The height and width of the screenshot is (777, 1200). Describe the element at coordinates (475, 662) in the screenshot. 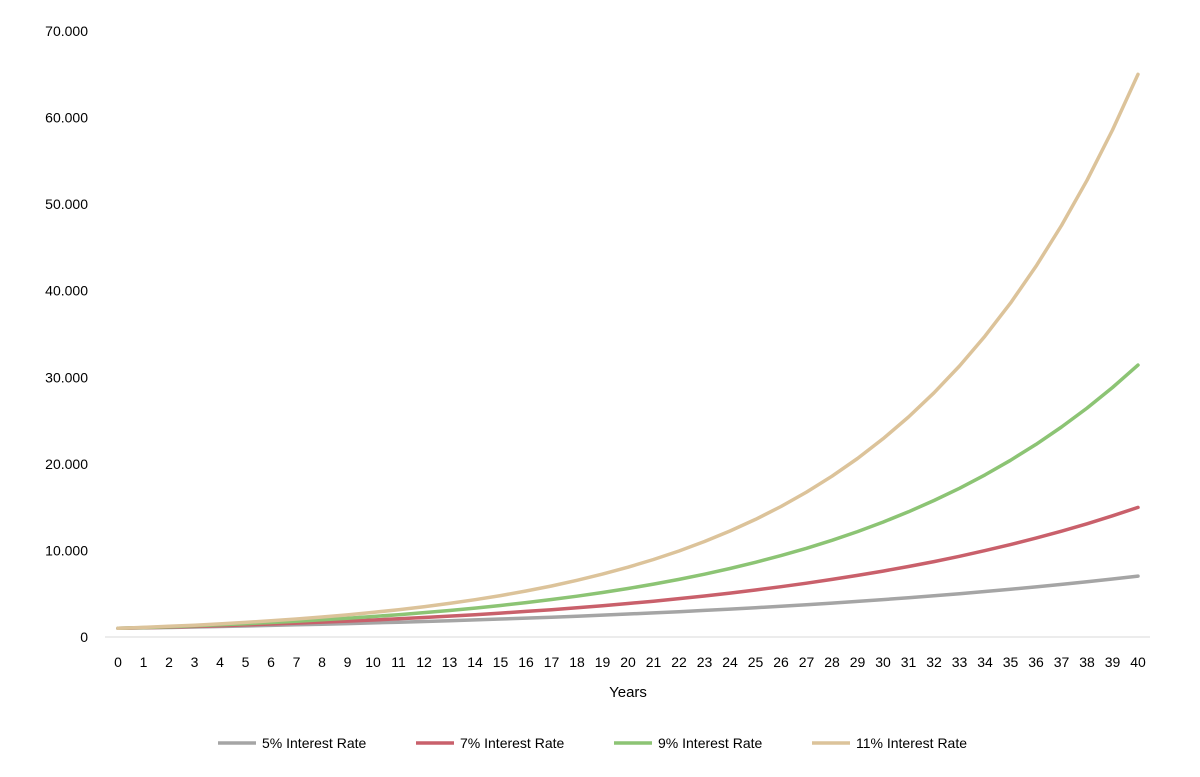

I see `x-tick-label: 14` at that location.